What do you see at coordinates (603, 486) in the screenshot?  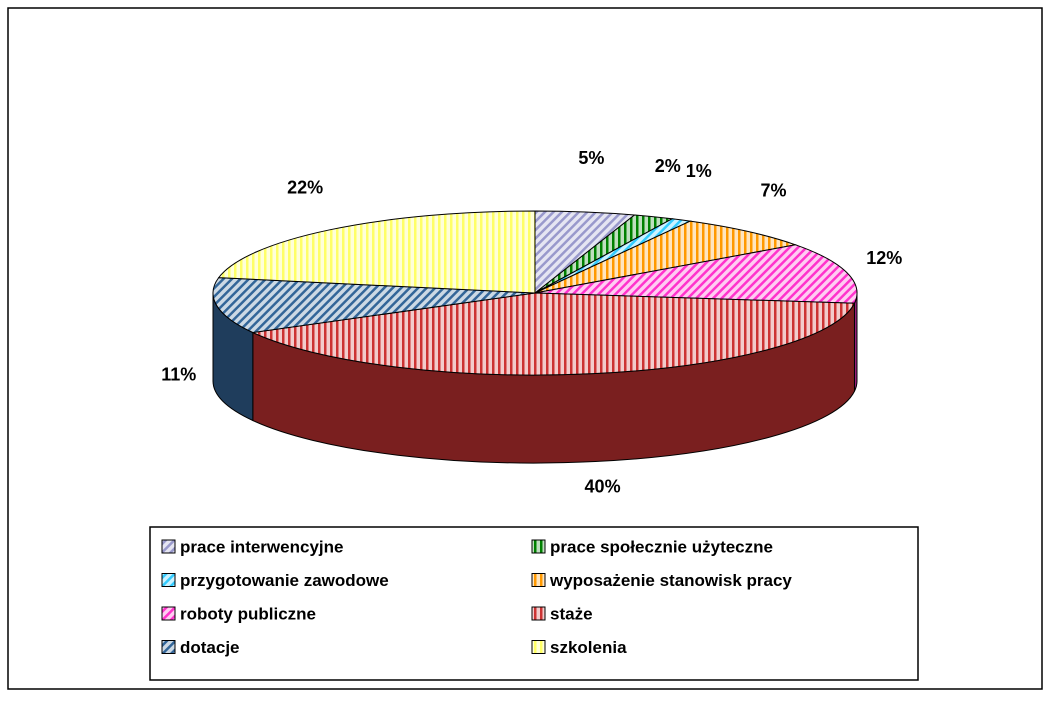 I see `data-label: 40%` at bounding box center [603, 486].